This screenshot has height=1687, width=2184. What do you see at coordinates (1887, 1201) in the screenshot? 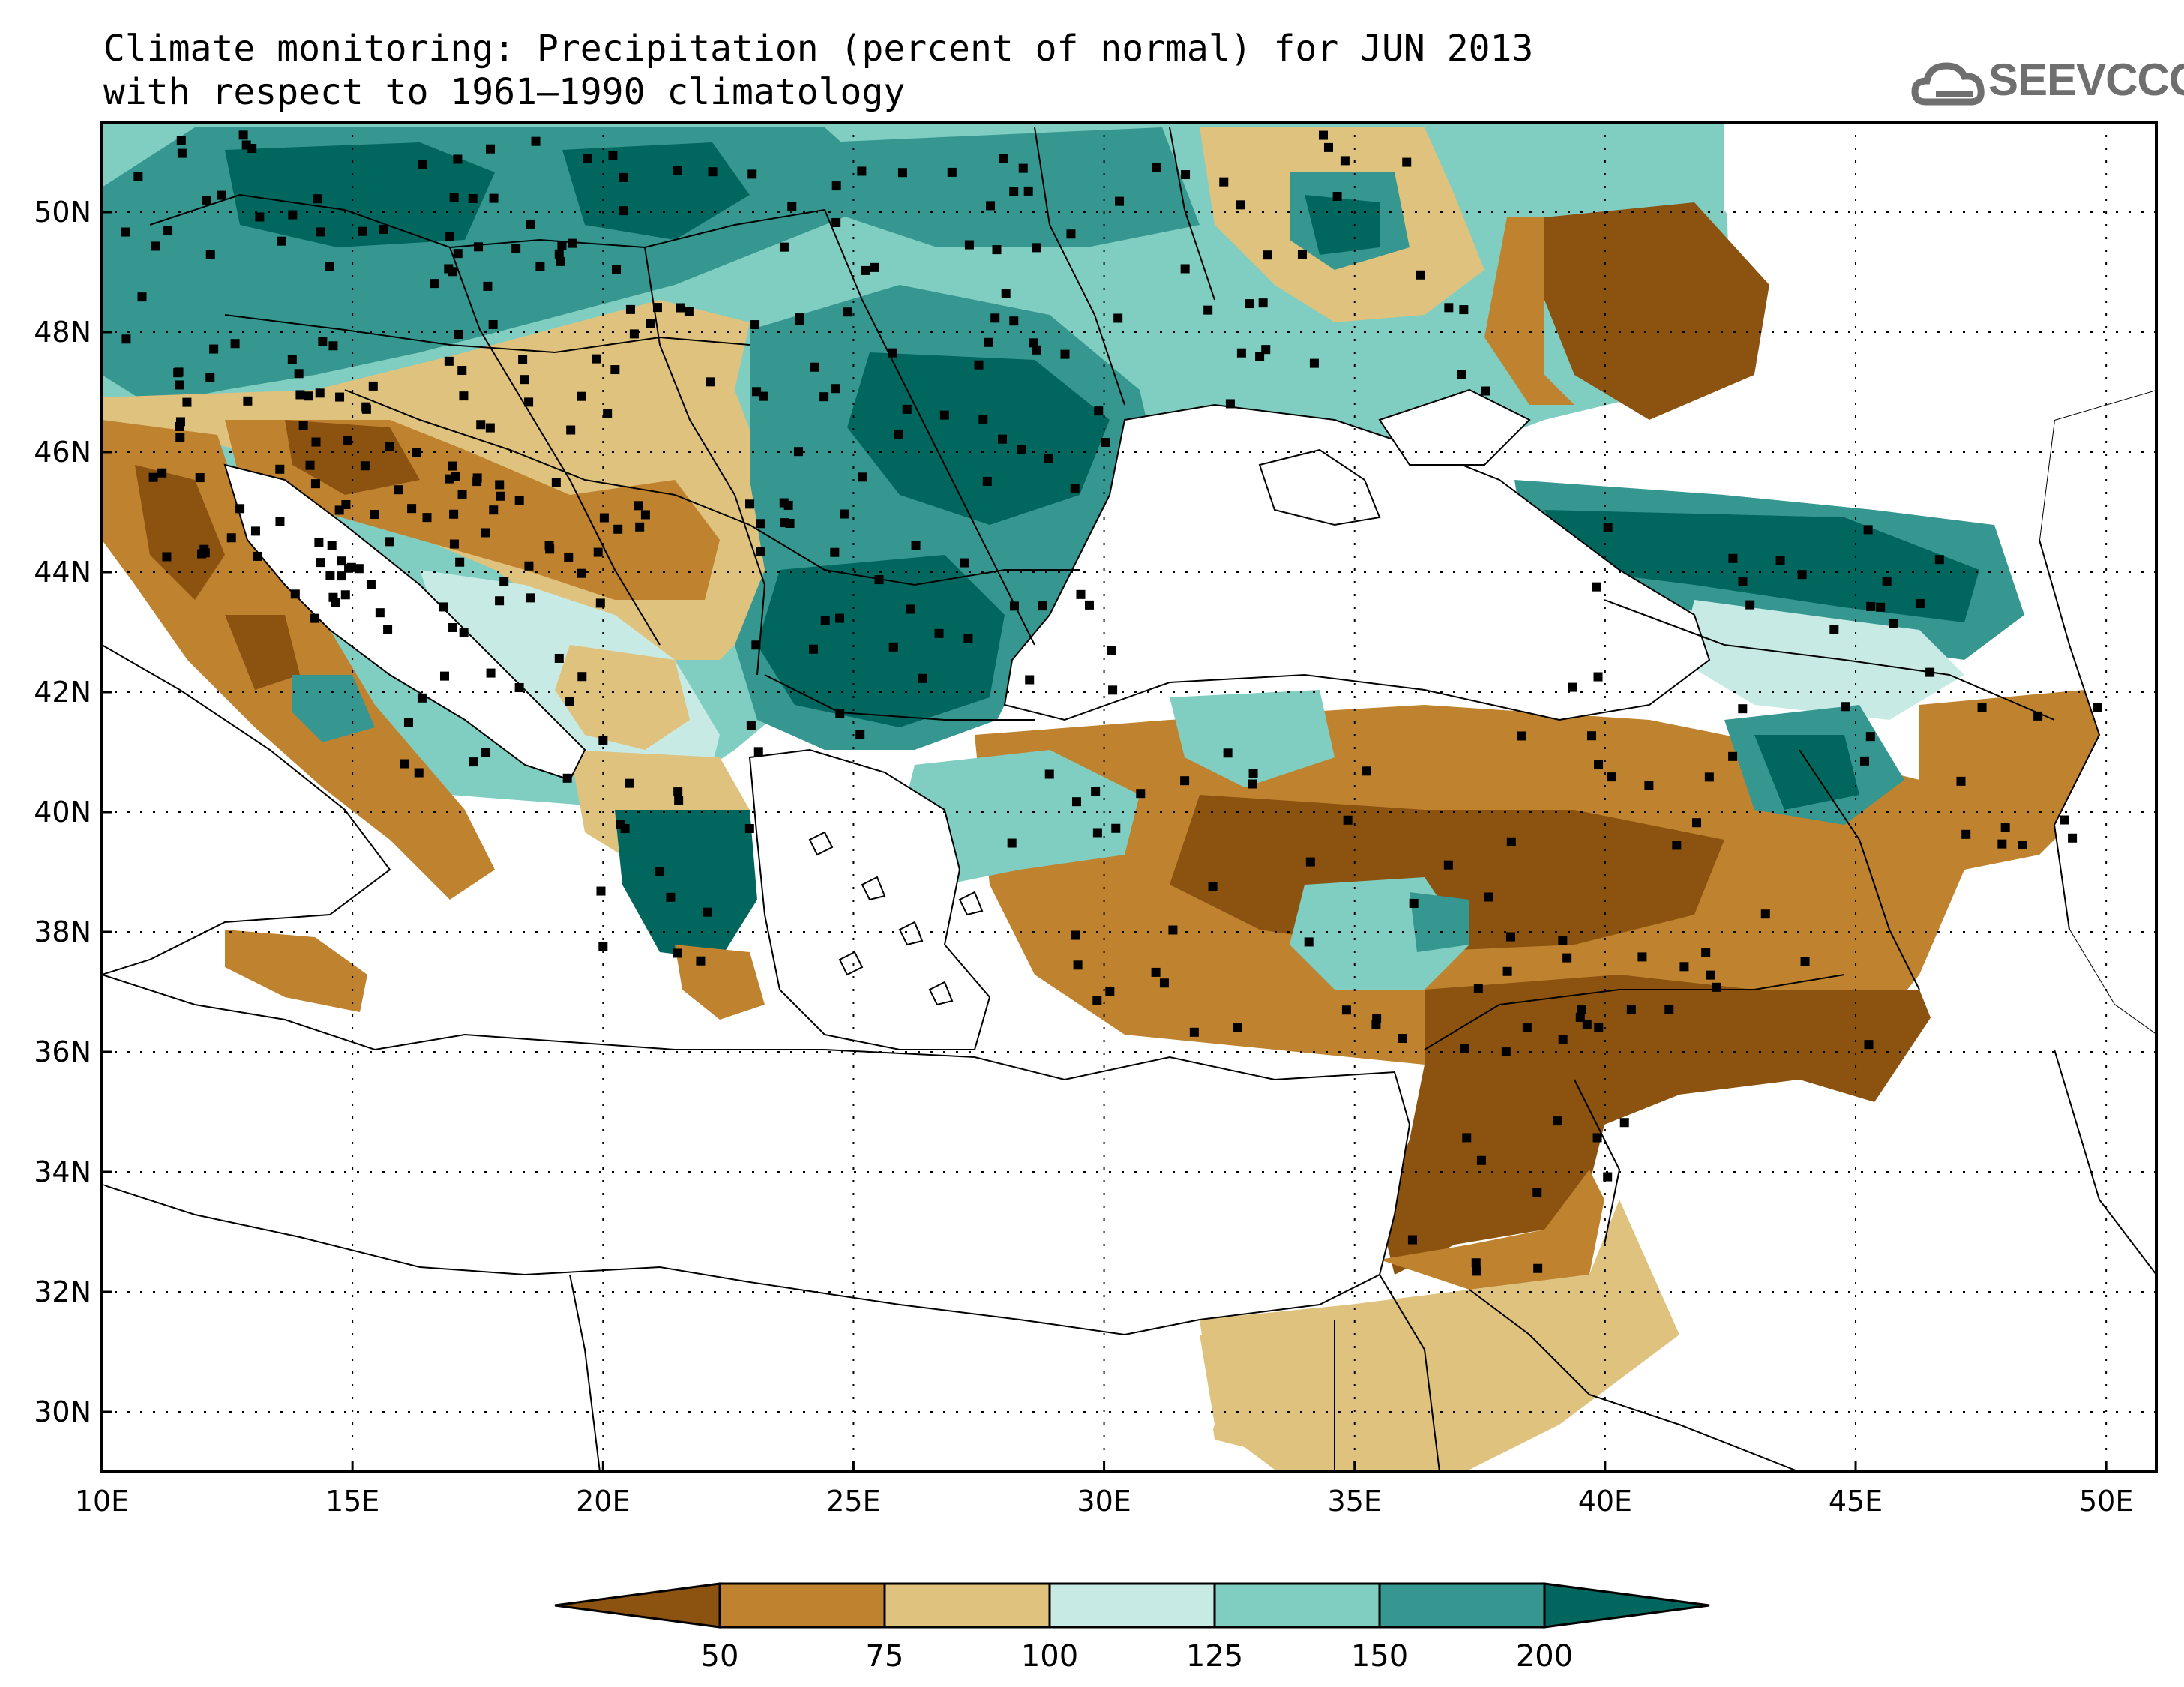
I see `unmapped-southeast` at bounding box center [1887, 1201].